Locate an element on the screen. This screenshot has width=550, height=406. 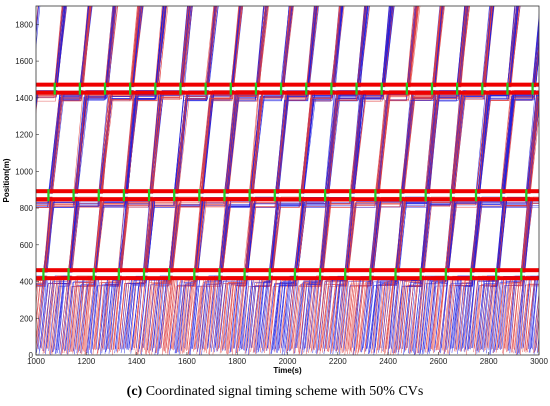
caption-prefix: (c) is located at coordinates (134, 391).